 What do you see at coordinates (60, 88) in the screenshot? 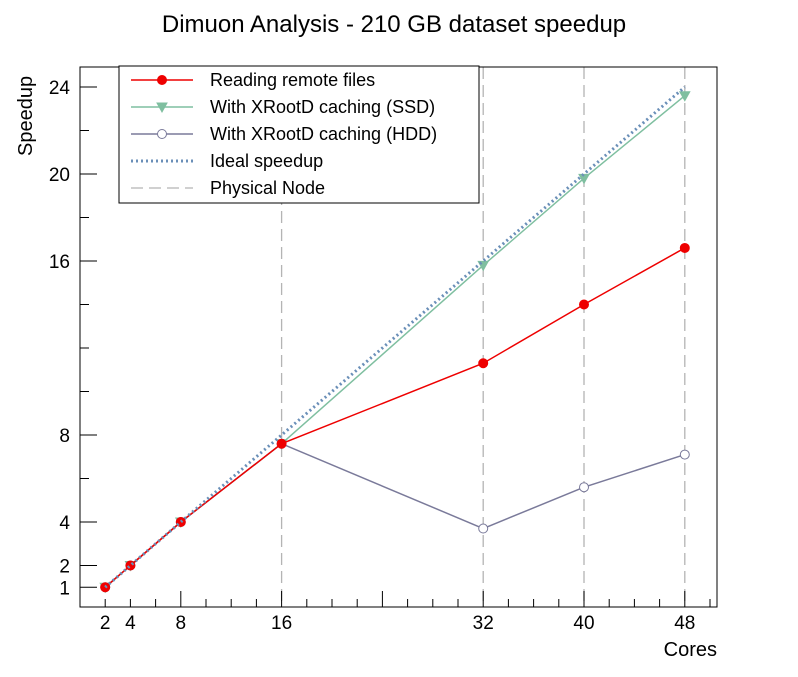
I see `y-tick-label: 24` at bounding box center [60, 88].